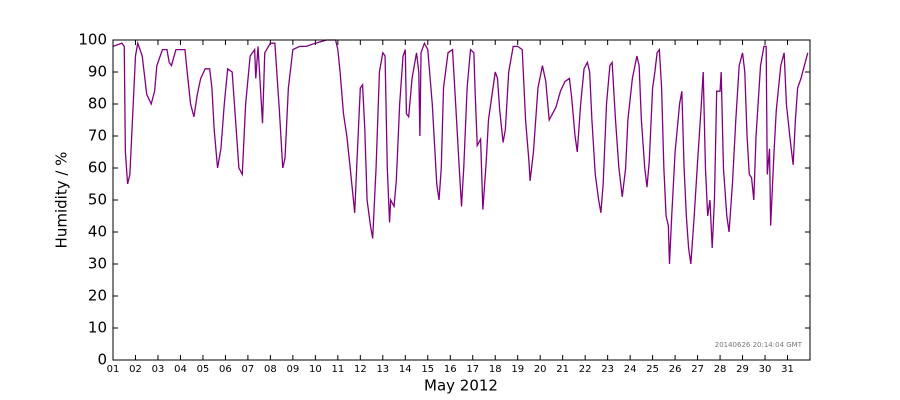  I want to click on x-tick-label: 17, so click(472, 369).